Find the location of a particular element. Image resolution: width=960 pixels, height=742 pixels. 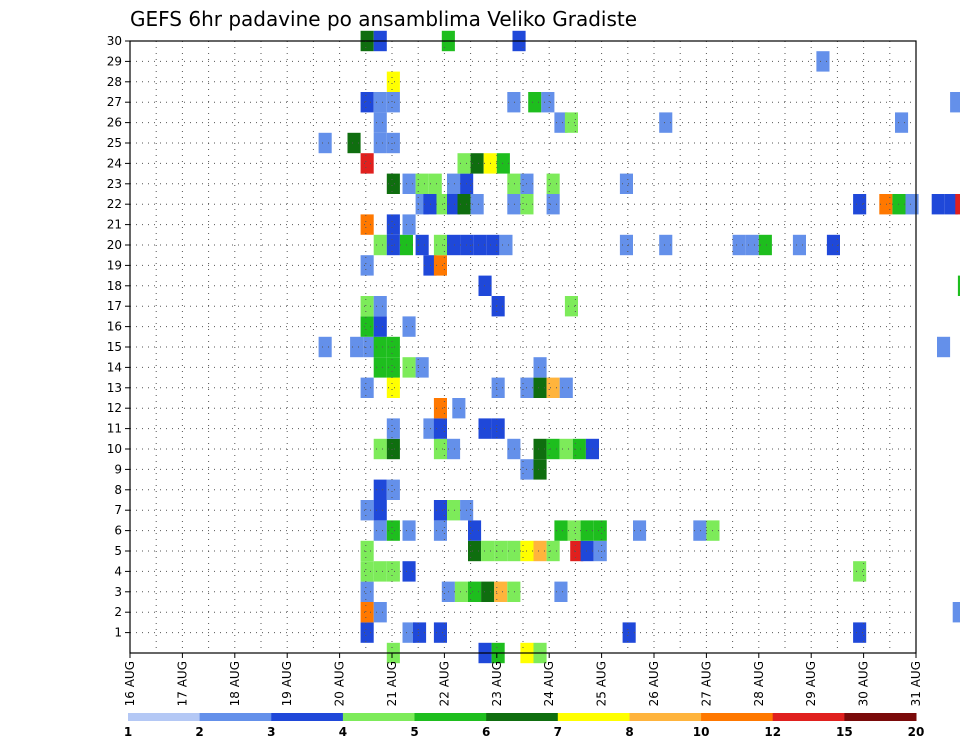

y-tick-label: 17 is located at coordinates (114, 306).